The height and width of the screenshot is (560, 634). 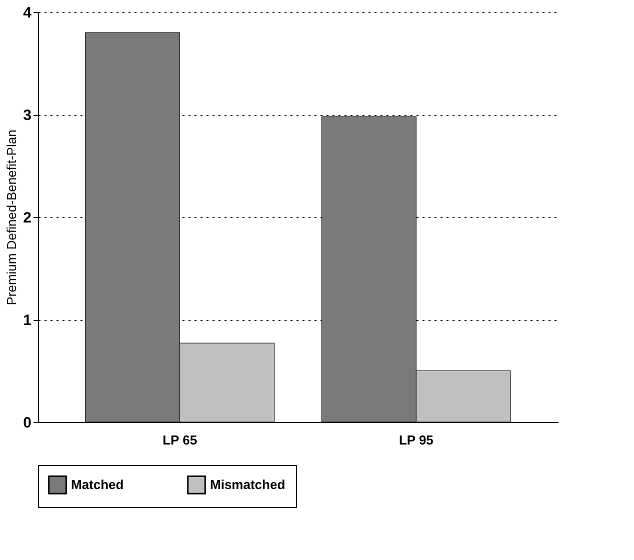 What do you see at coordinates (27, 218) in the screenshot?
I see `y-tick-label: 2` at bounding box center [27, 218].